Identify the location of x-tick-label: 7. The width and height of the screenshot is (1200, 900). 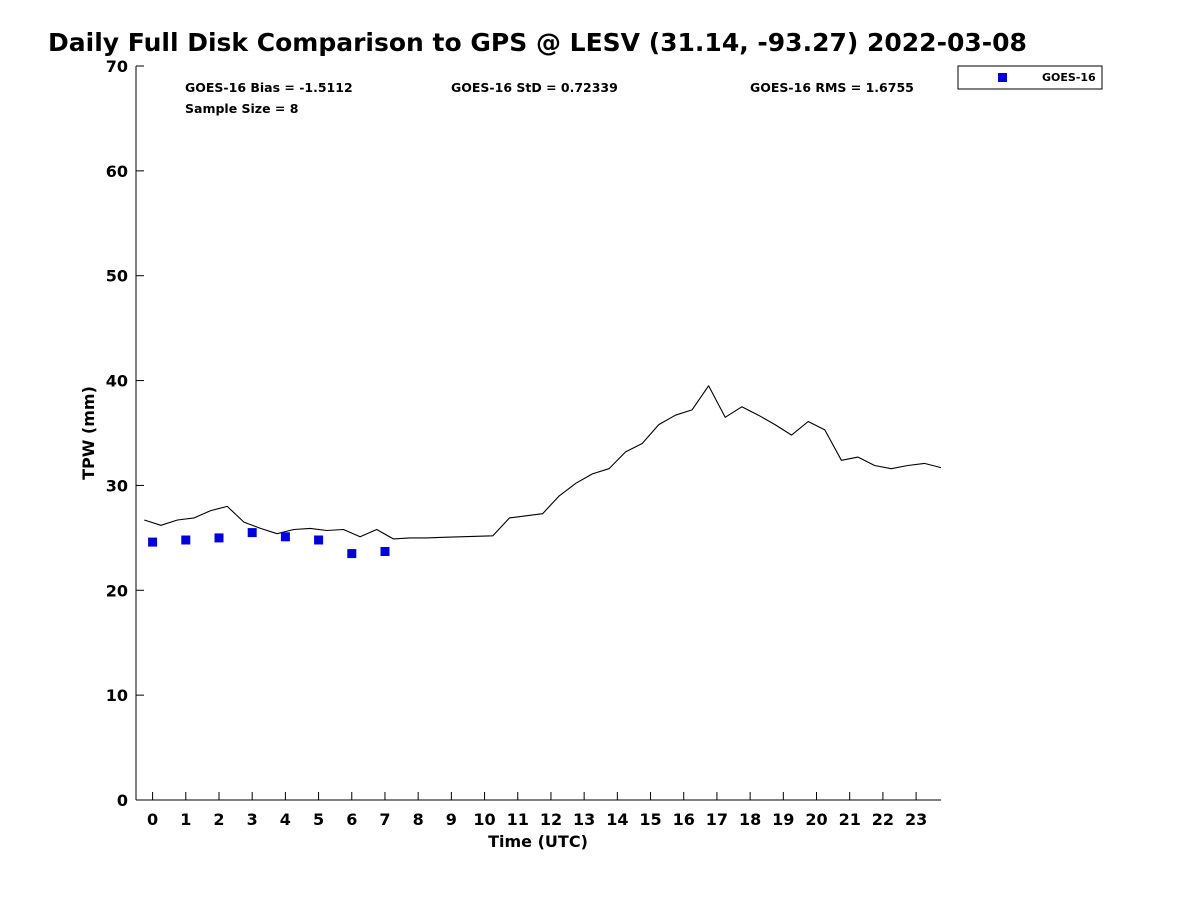
(384, 819).